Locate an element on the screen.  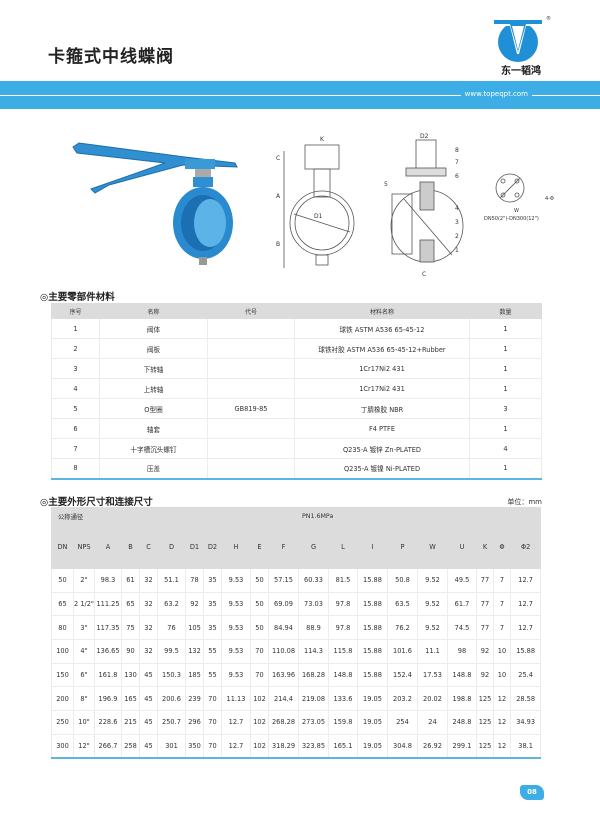
table-cell: 105 is located at coordinates (194, 628).